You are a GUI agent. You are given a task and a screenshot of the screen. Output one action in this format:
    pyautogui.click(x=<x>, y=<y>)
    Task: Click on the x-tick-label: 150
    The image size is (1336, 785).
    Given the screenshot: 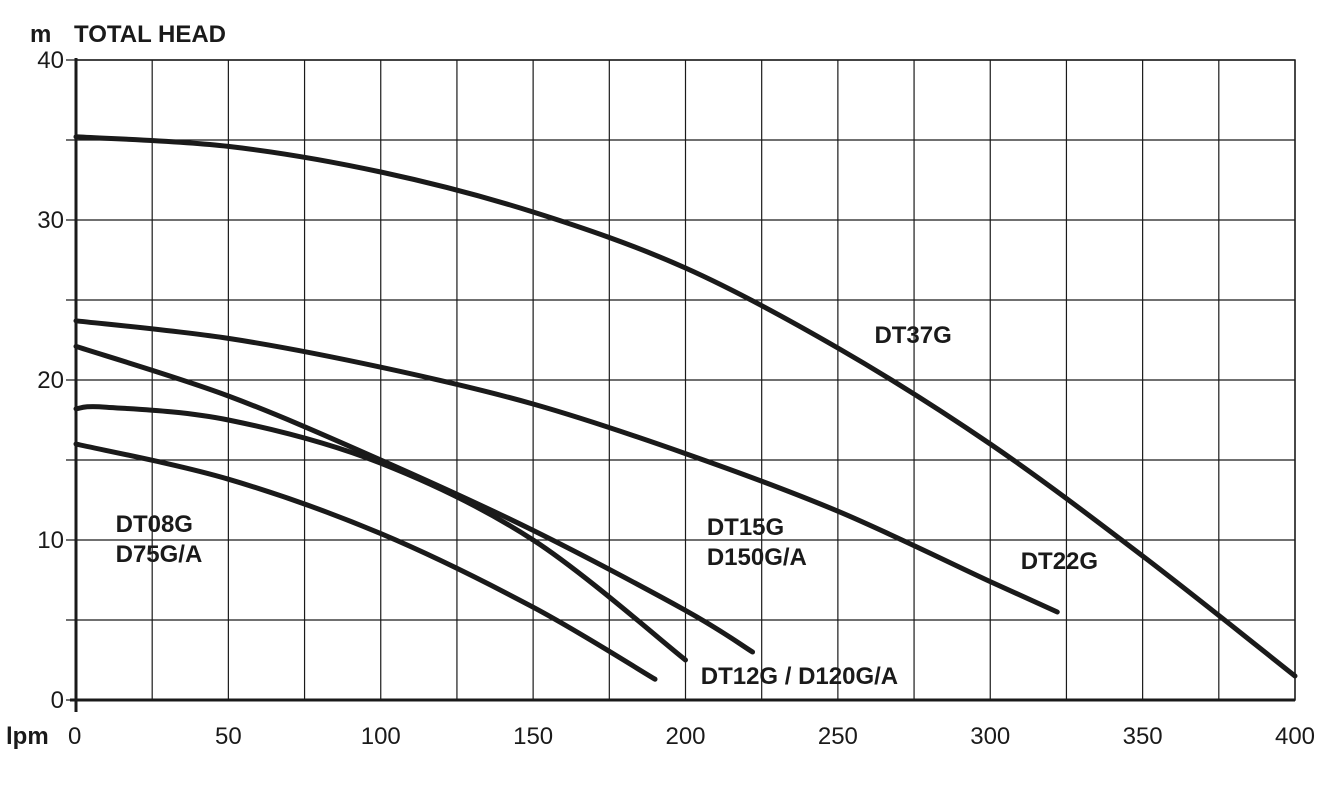 What is the action you would take?
    pyautogui.click(x=533, y=736)
    